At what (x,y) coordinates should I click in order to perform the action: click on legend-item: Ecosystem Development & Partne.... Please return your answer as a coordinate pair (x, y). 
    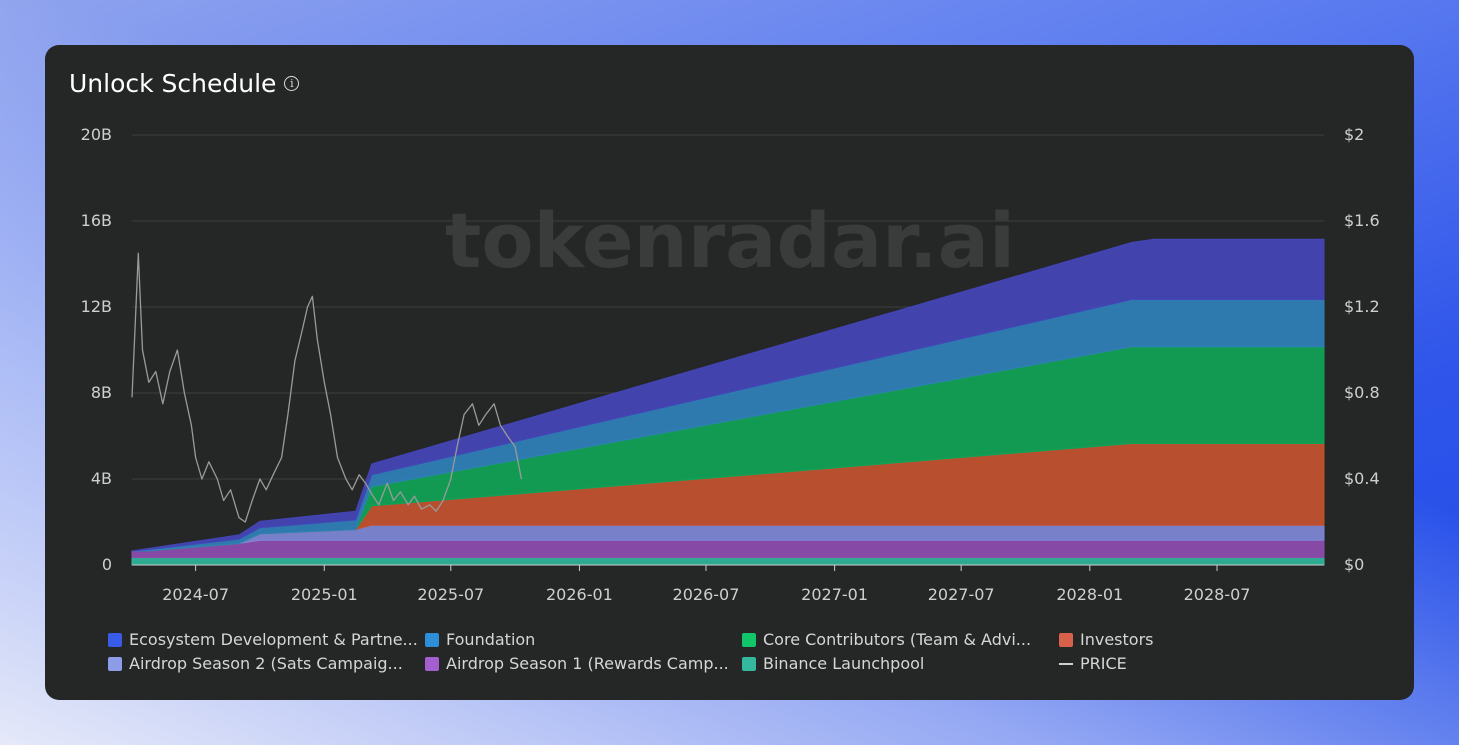
    Looking at the image, I should click on (266, 639).